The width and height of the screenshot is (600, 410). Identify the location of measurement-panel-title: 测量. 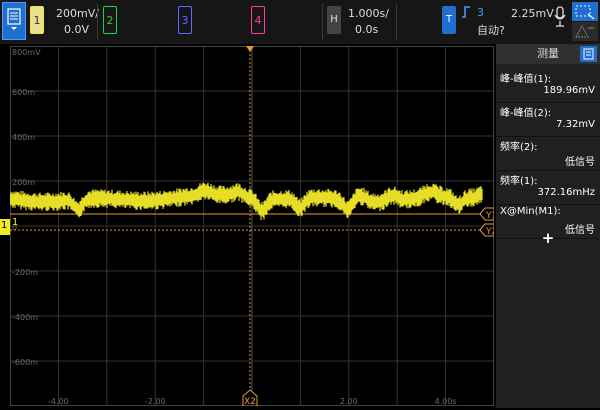
(548, 54).